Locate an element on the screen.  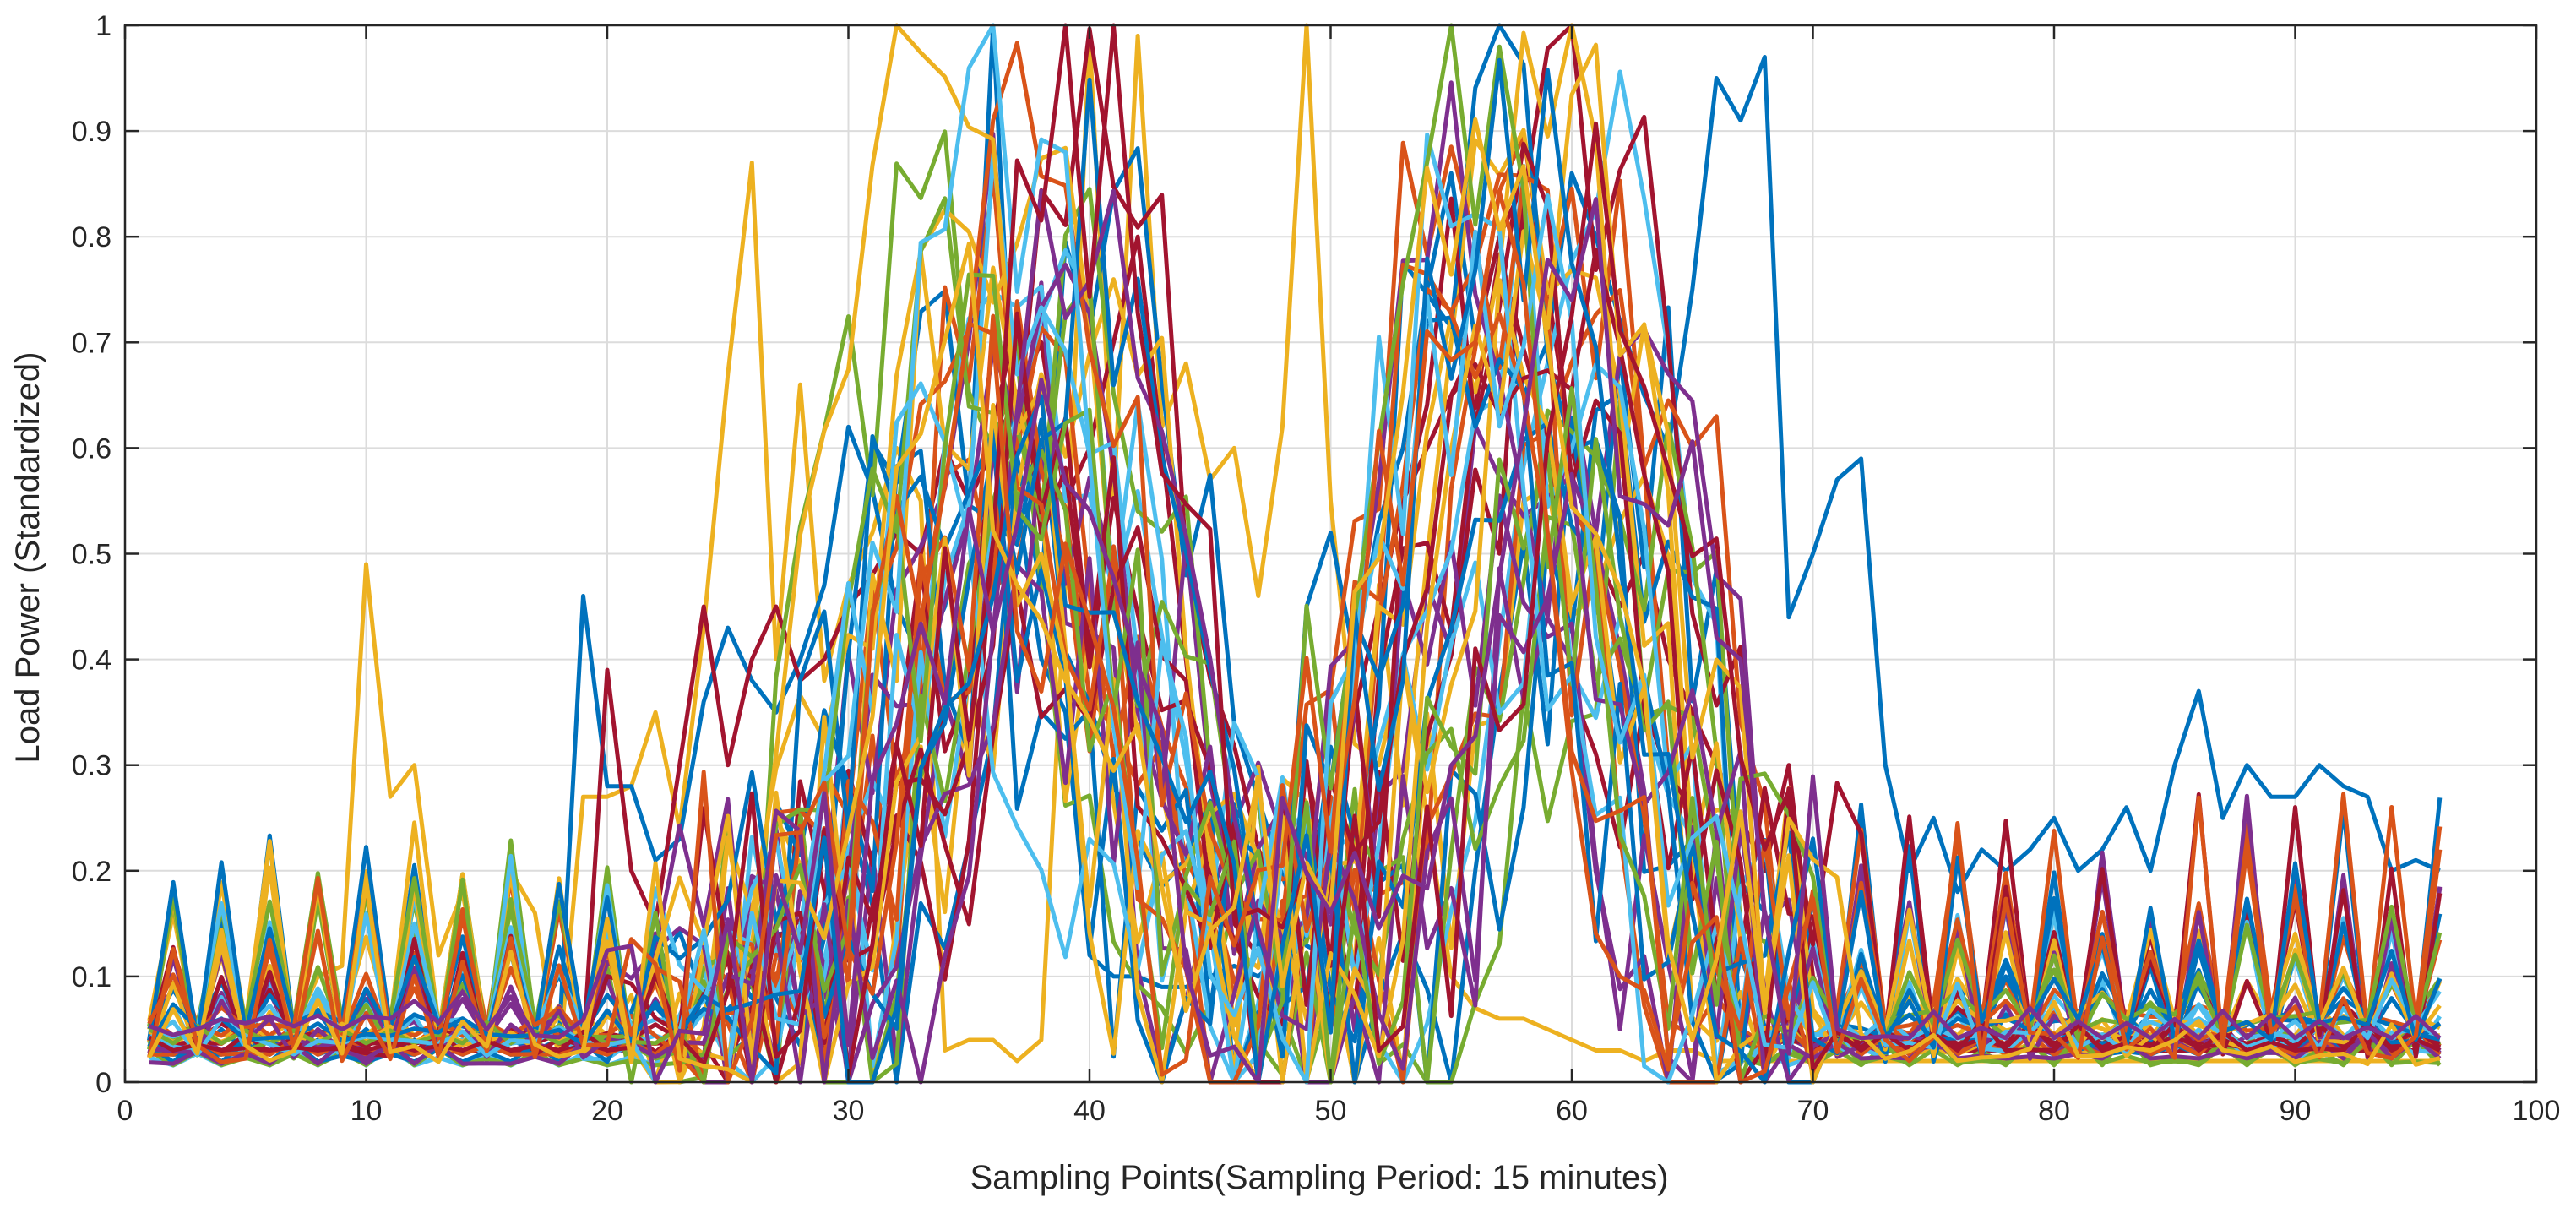
x-tick-label: 0 is located at coordinates (125, 1111).